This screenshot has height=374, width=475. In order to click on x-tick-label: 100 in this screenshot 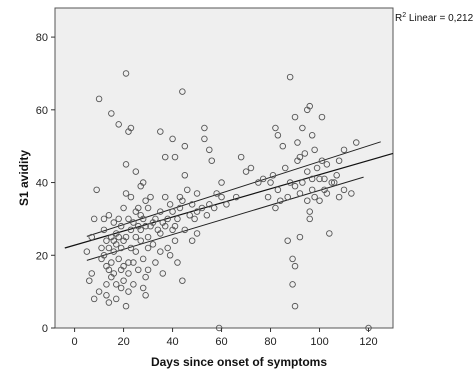, I will do `click(319, 342)`.